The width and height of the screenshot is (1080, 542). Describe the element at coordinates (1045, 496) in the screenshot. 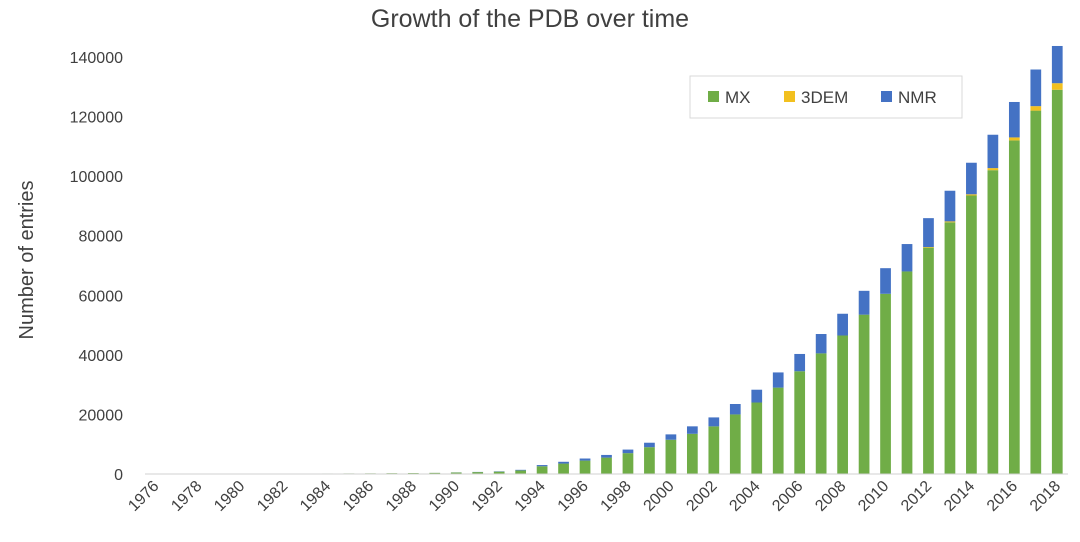

I see `x-tick-label: 2018` at that location.